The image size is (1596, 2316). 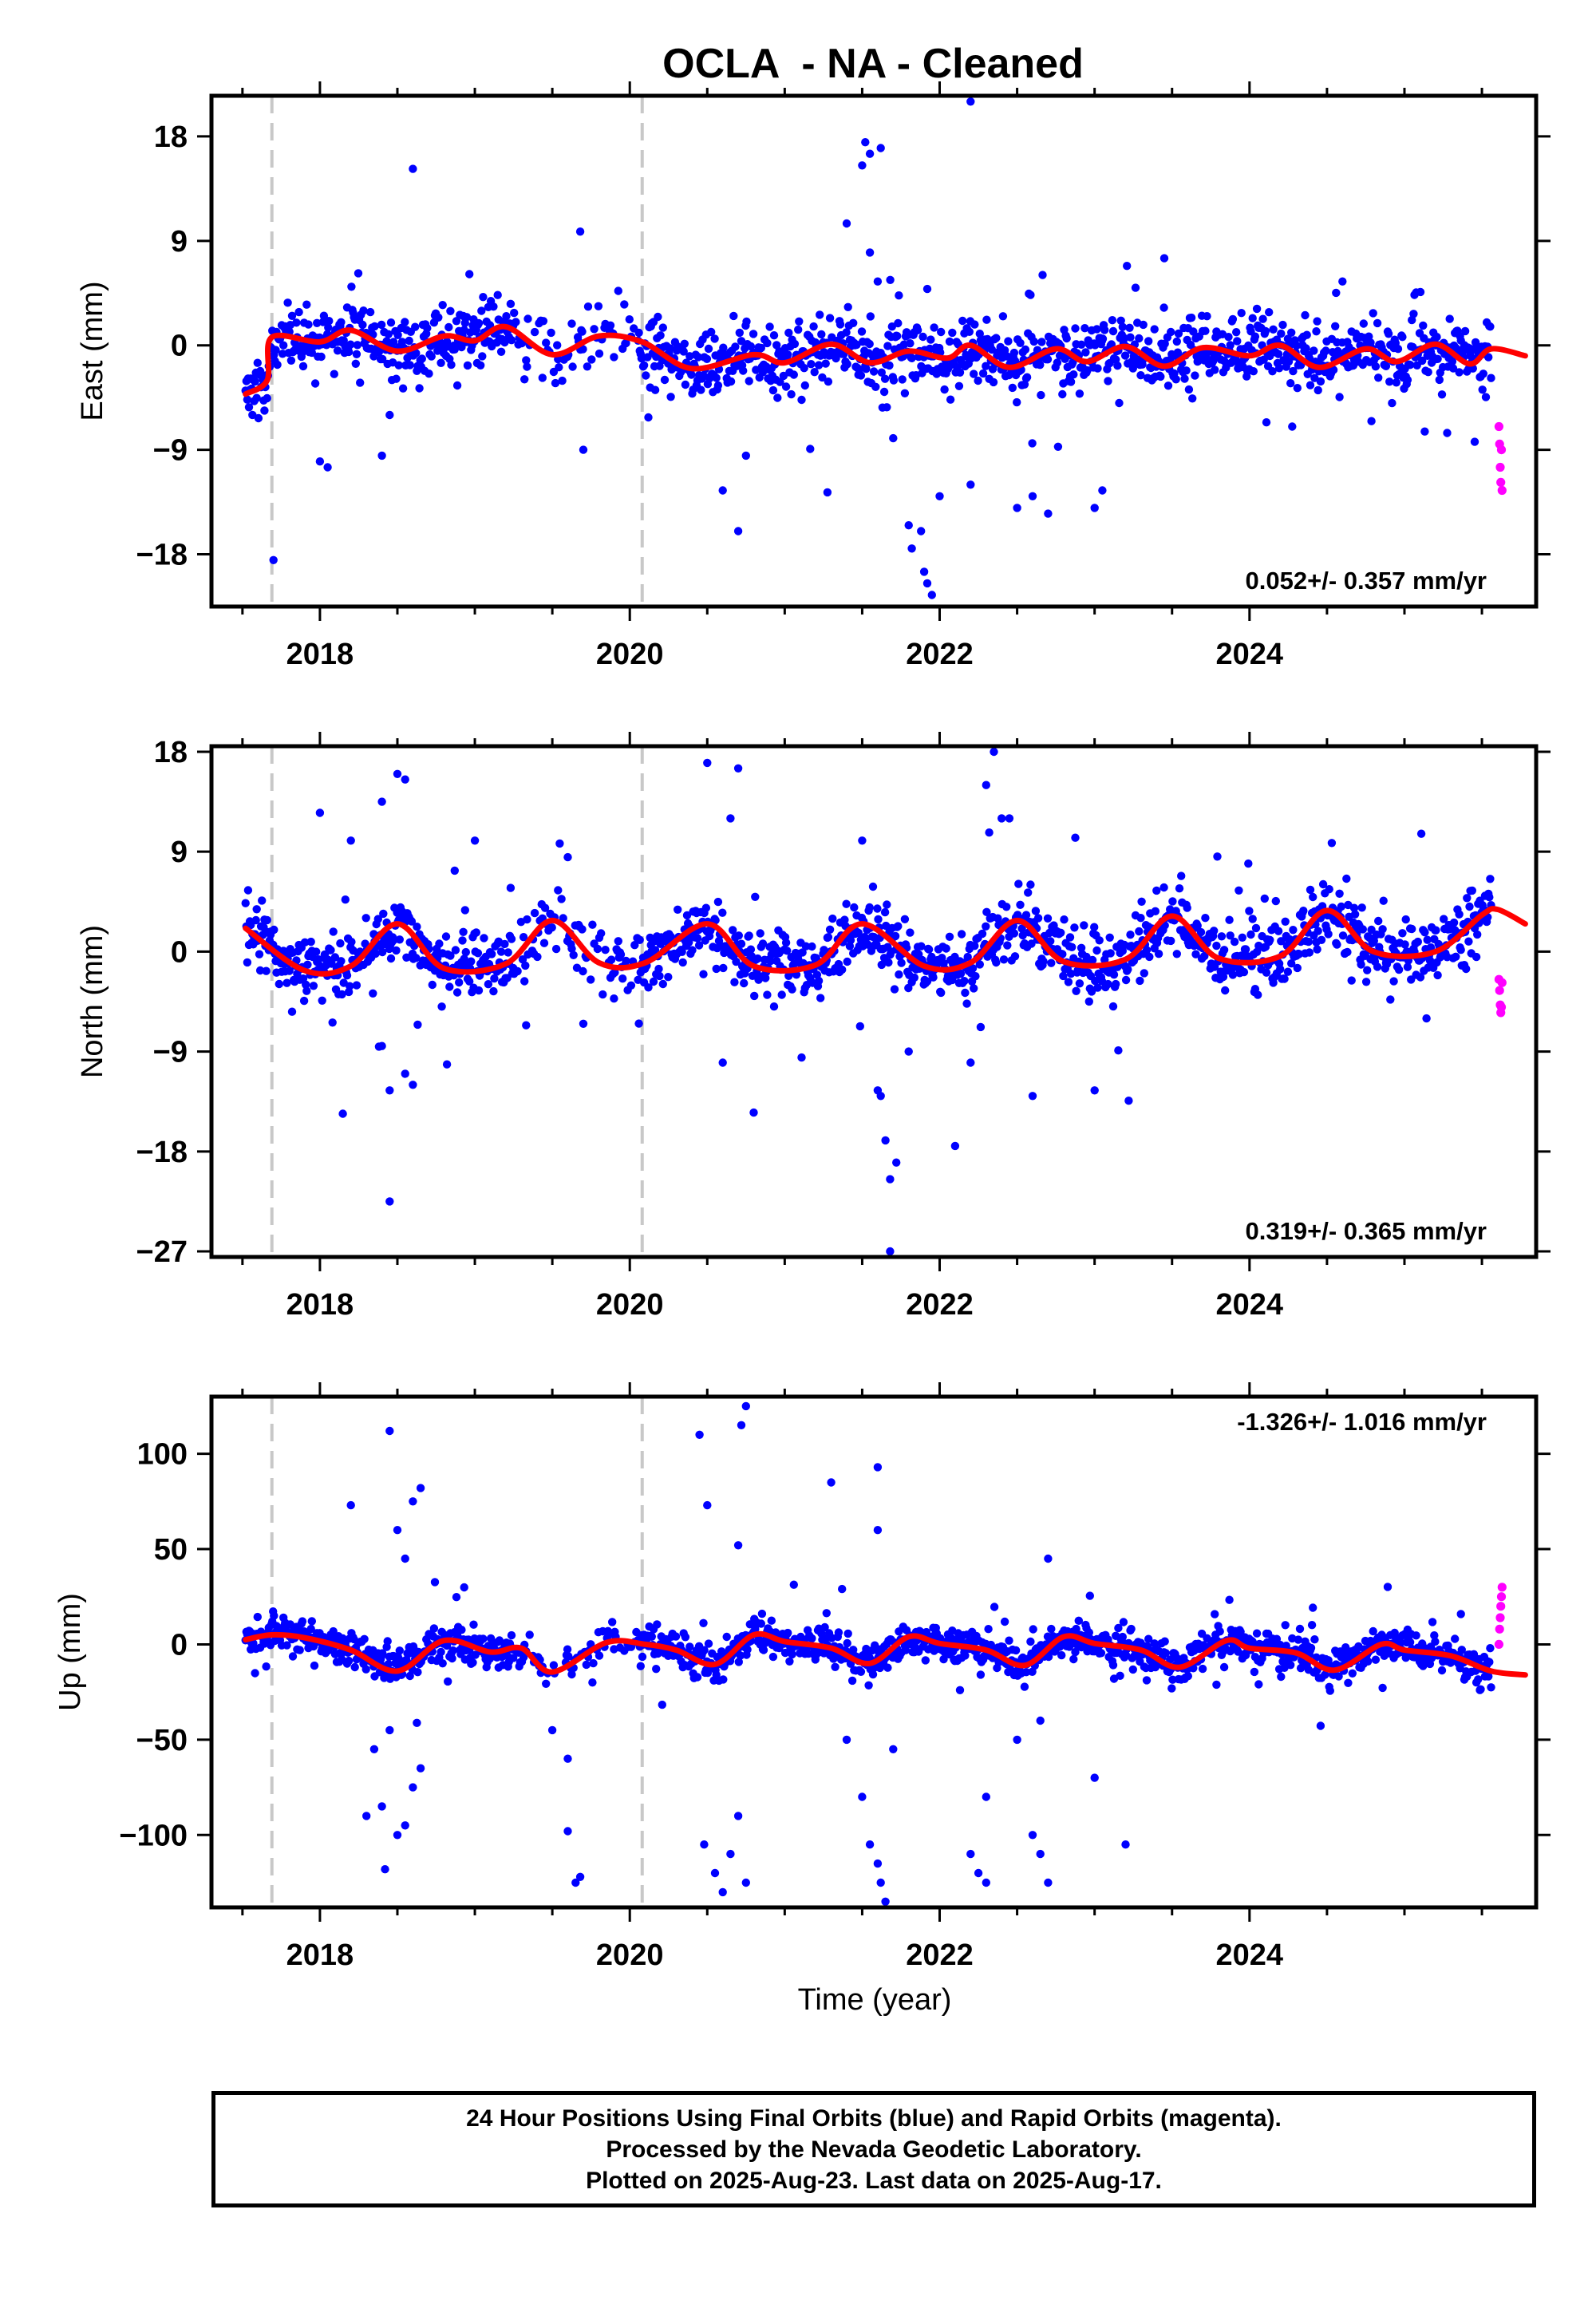 What do you see at coordinates (940, 1955) in the screenshot?
I see `x-tick-label: 2022` at bounding box center [940, 1955].